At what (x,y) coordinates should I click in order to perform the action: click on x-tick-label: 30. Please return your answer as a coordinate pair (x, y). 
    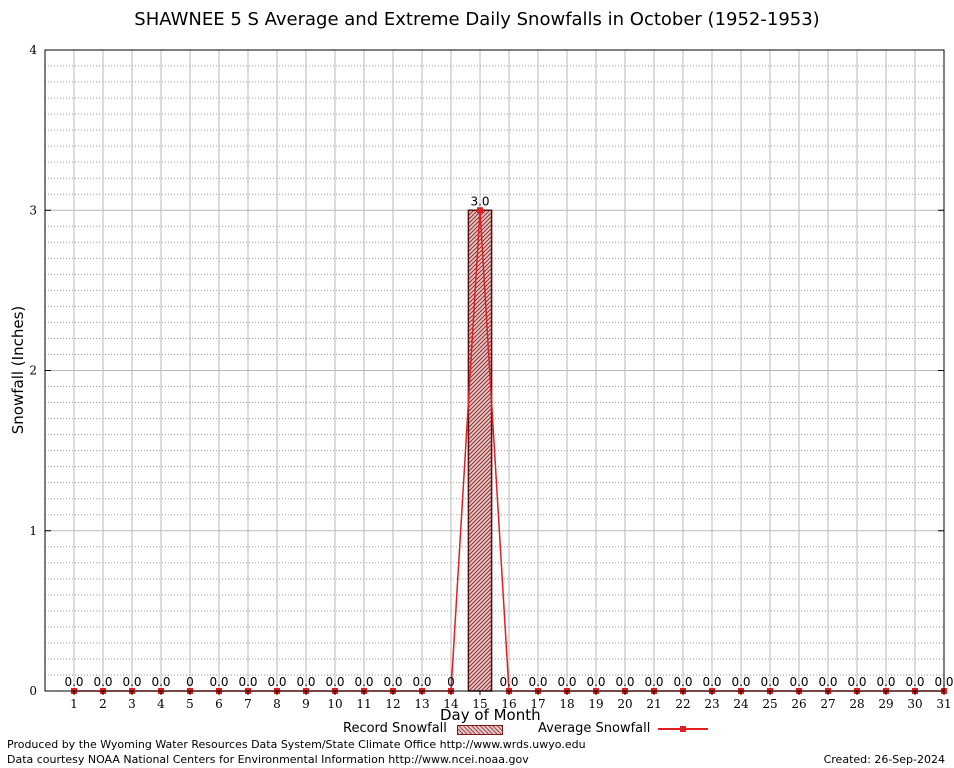
    Looking at the image, I should click on (914, 704).